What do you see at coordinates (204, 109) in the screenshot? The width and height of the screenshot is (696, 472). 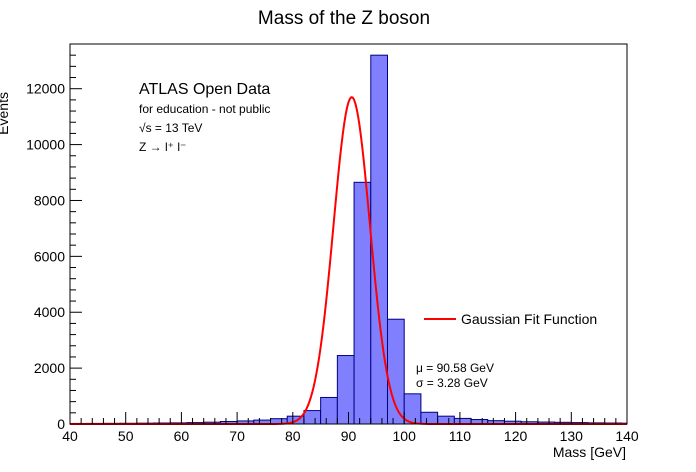 I see `annotation-note: for education - not public` at bounding box center [204, 109].